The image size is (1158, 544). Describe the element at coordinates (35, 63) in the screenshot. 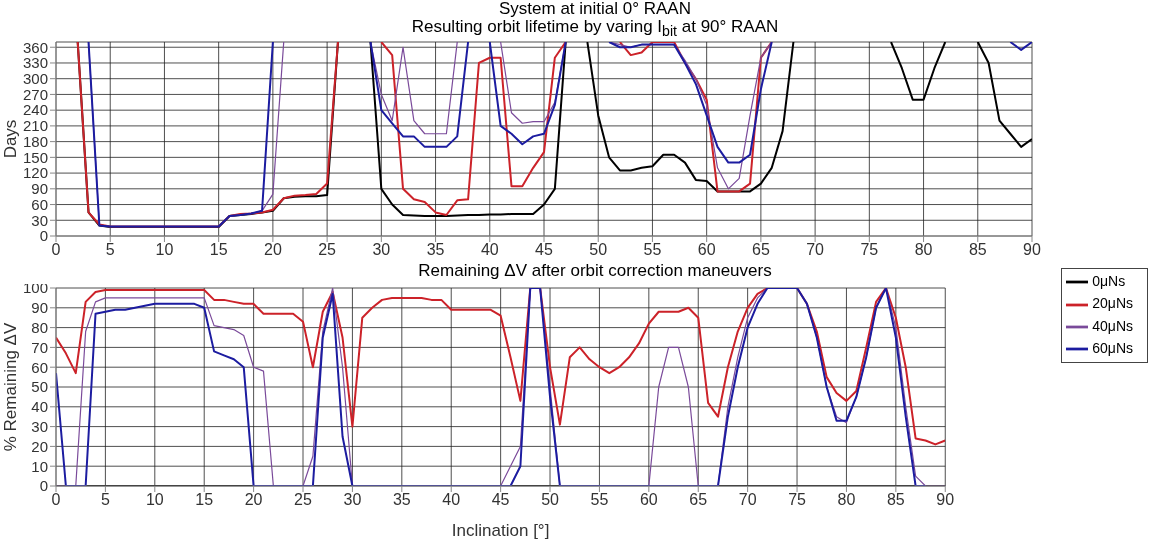

I see `y-tick-label: 330` at that location.